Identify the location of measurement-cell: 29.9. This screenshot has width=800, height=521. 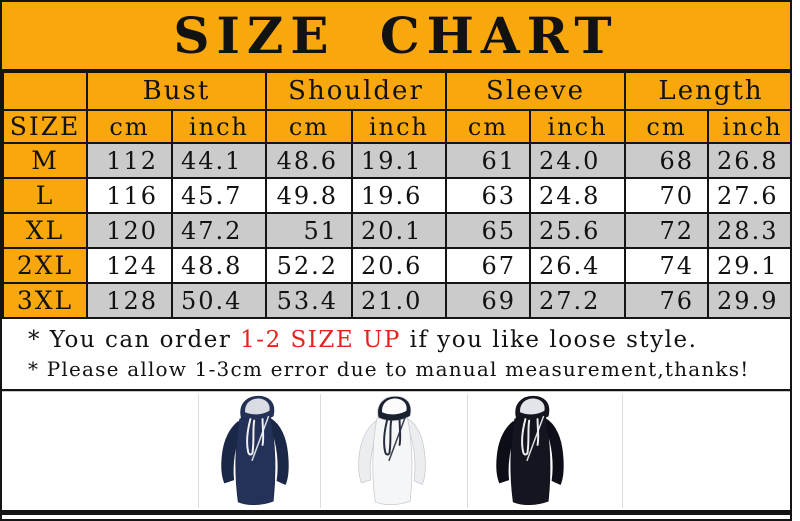
(748, 300).